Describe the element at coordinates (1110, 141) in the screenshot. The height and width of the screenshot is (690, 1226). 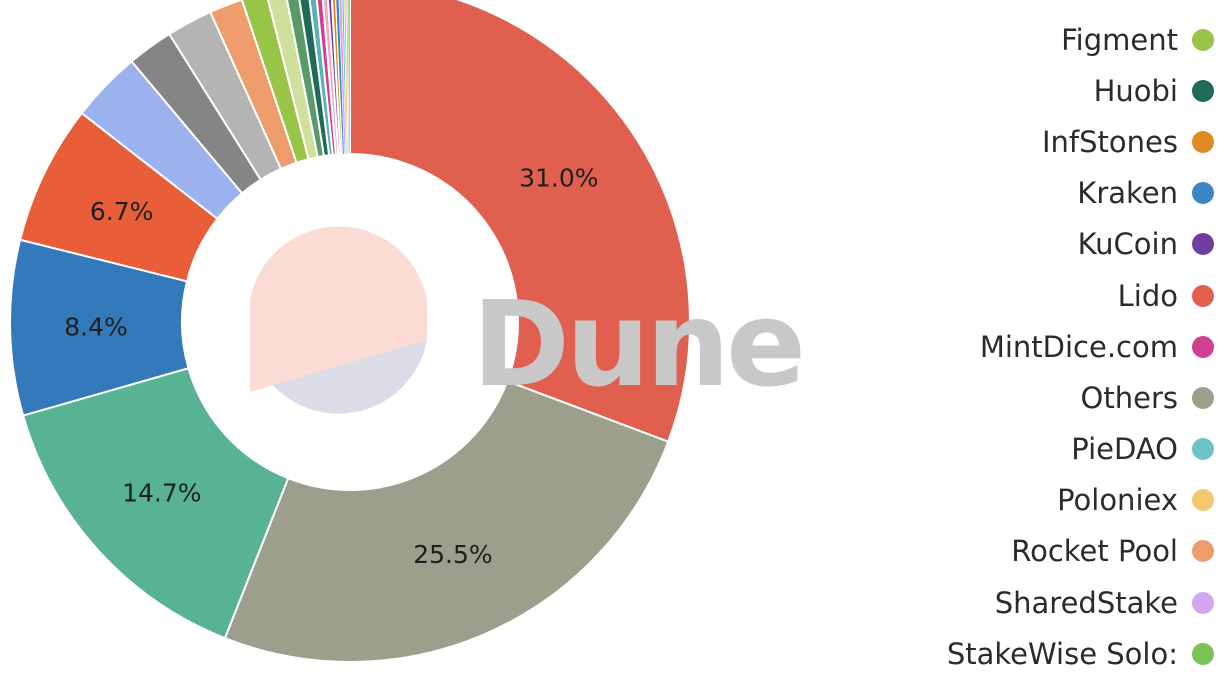
I see `legend-label: InfStones` at that location.